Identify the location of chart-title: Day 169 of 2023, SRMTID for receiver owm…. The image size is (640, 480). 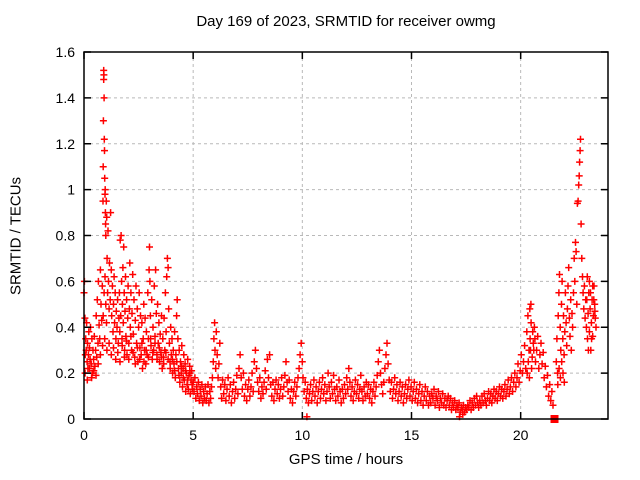
(346, 21).